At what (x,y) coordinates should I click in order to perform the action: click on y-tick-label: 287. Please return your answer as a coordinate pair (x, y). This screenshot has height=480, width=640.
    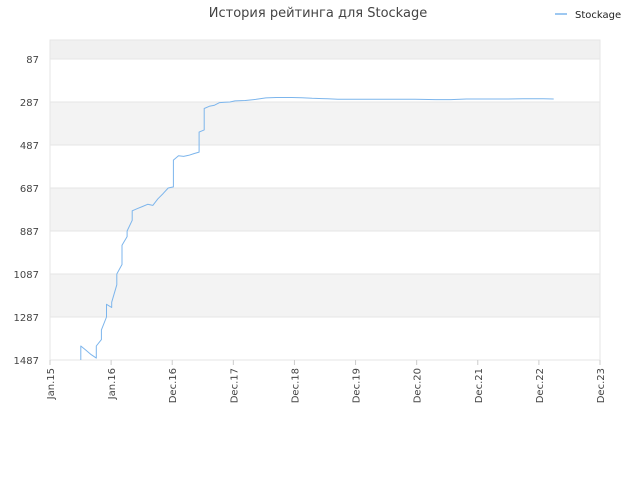
    Looking at the image, I should click on (29, 103).